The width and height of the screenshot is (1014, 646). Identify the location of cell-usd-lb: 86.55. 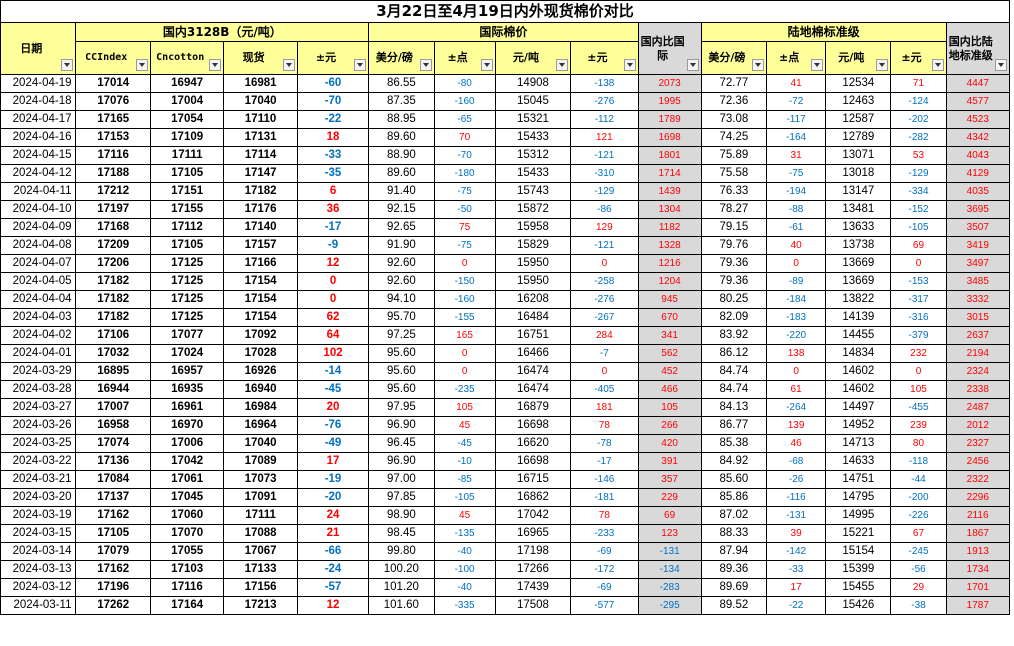
(401, 83).